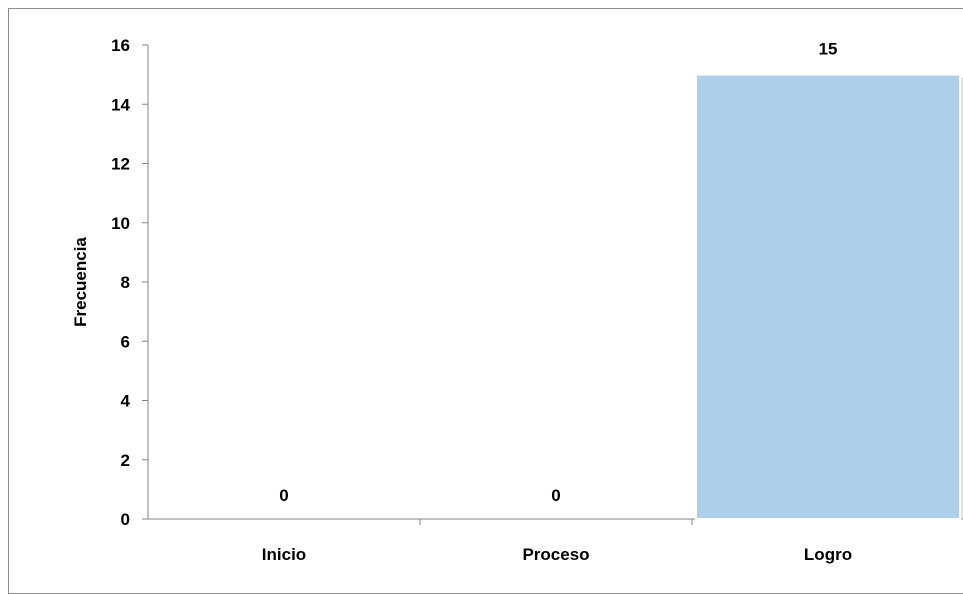 The width and height of the screenshot is (963, 594). What do you see at coordinates (120, 104) in the screenshot?
I see `y-tick-label: 14` at bounding box center [120, 104].